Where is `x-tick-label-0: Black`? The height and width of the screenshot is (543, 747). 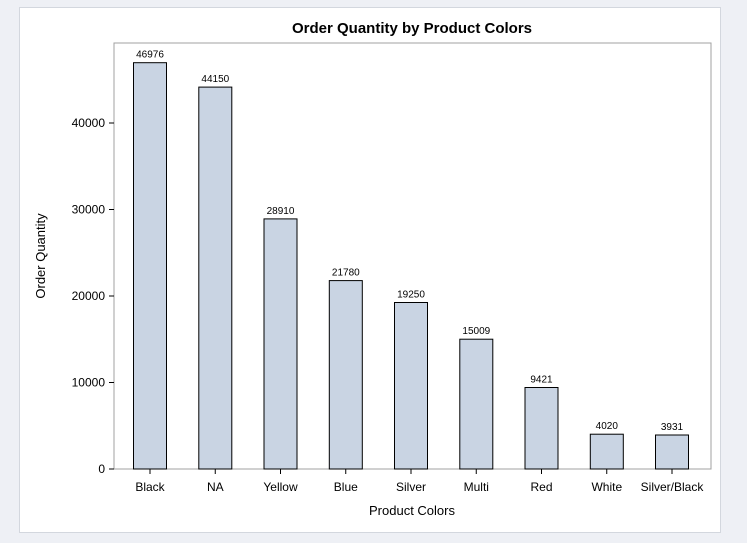 x-tick-label-0: Black is located at coordinates (150, 487).